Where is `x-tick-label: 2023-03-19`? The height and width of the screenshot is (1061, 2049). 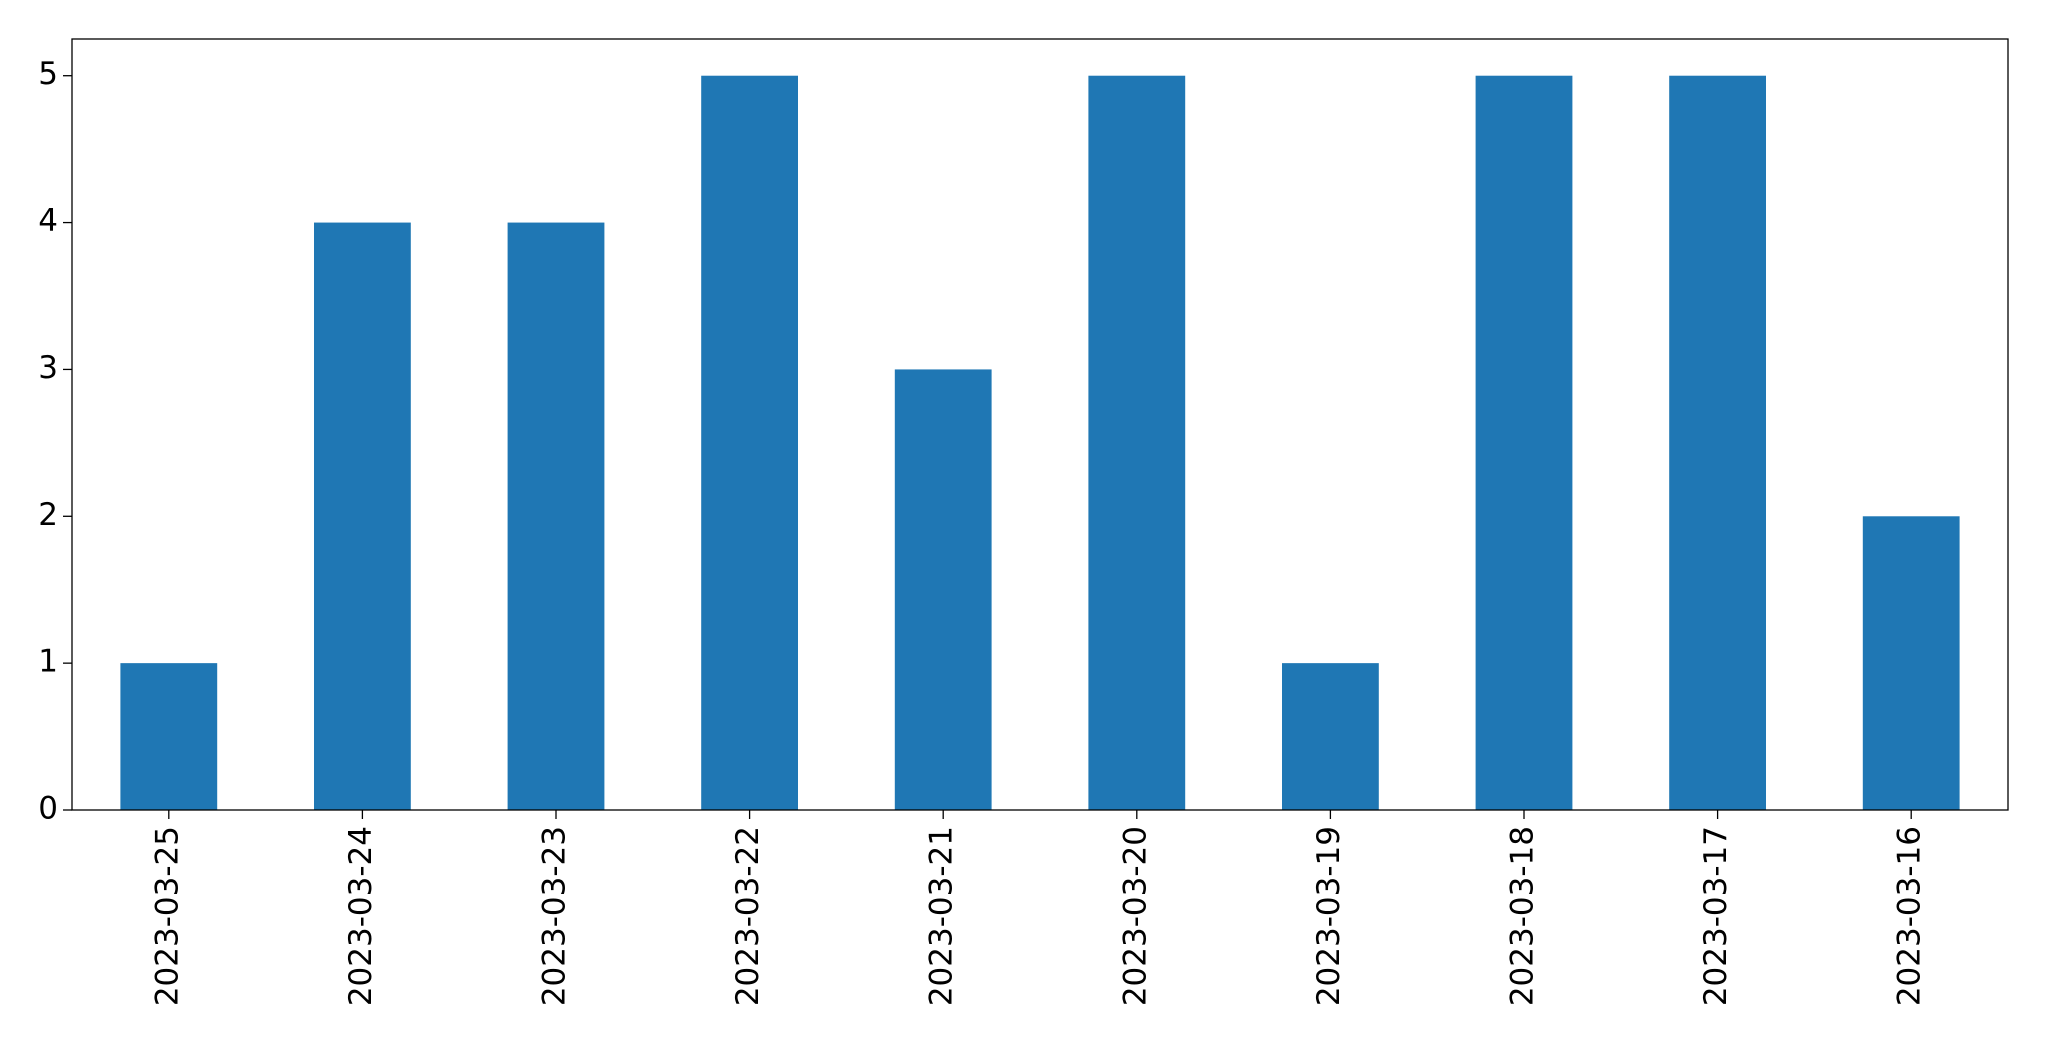 x-tick-label: 2023-03-19 is located at coordinates (1329, 916).